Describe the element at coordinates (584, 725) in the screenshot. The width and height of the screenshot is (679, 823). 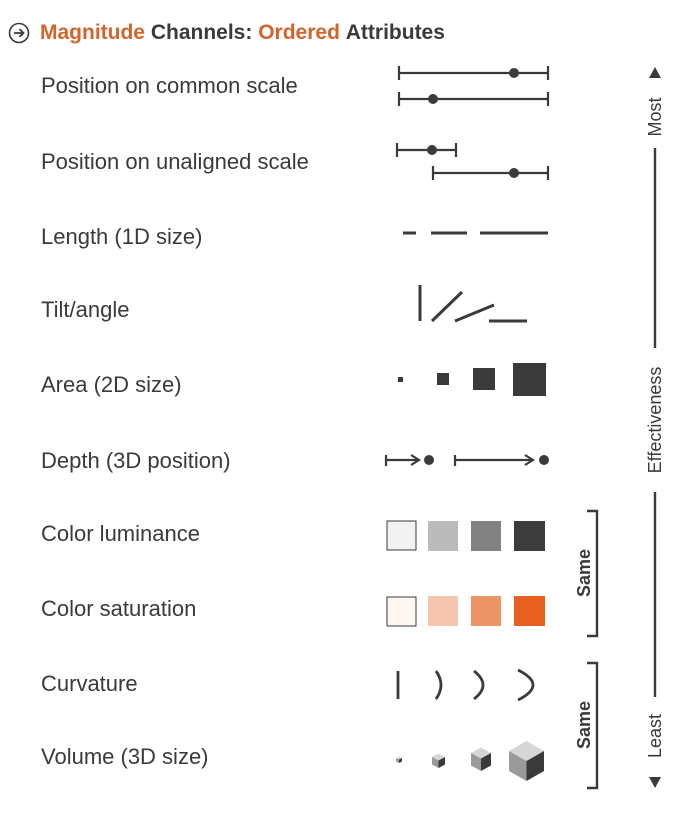
I see `same-label-2: Same` at that location.